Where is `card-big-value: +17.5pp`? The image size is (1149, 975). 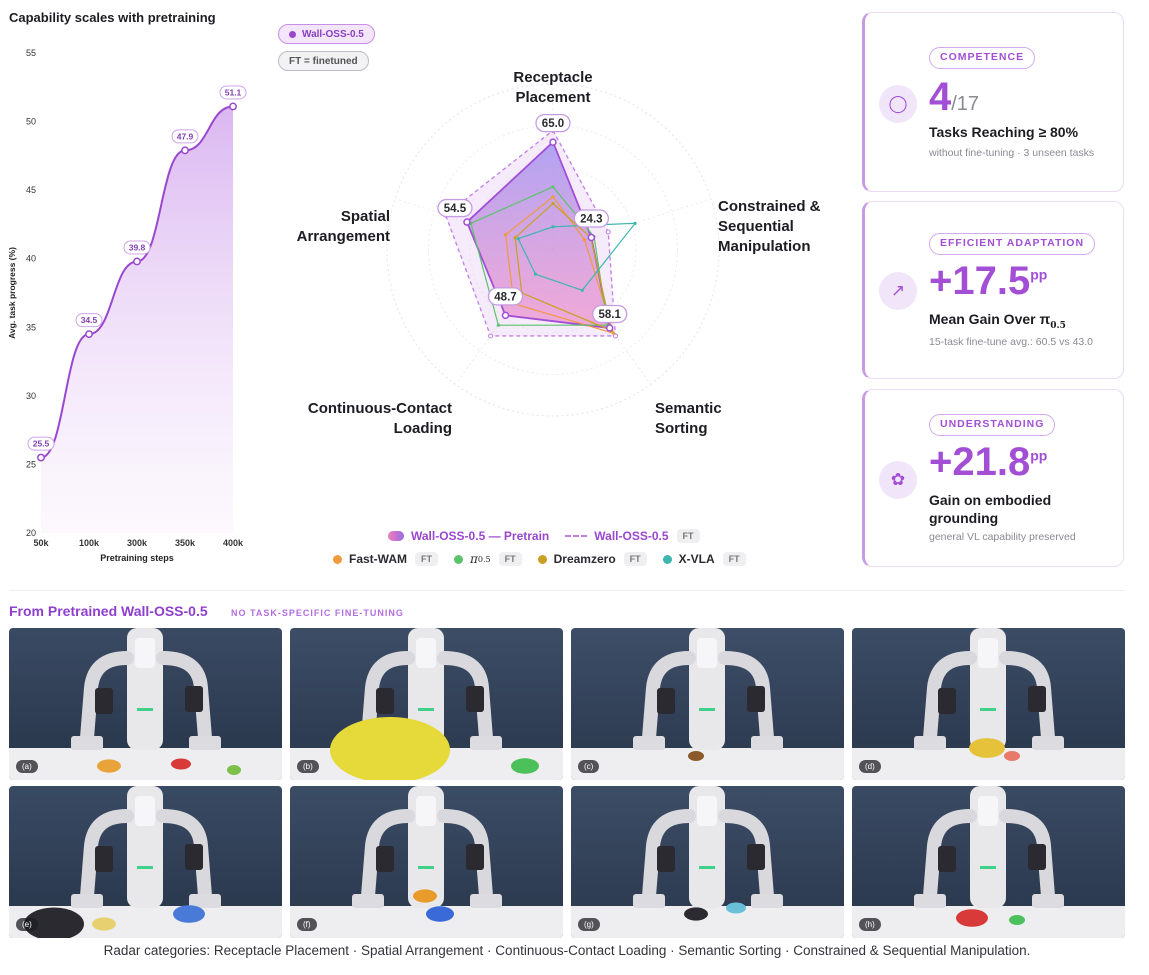 card-big-value: +17.5pp is located at coordinates (988, 281).